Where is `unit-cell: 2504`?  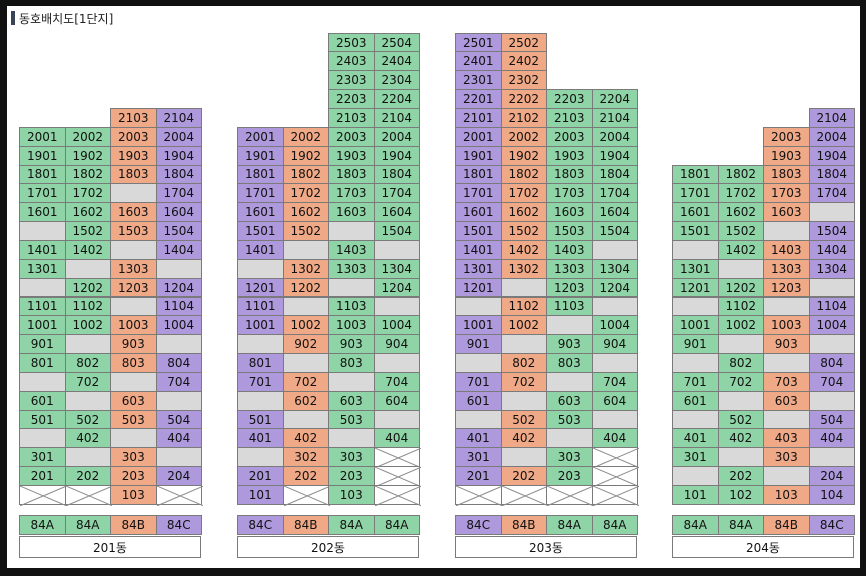 unit-cell: 2504 is located at coordinates (396, 42).